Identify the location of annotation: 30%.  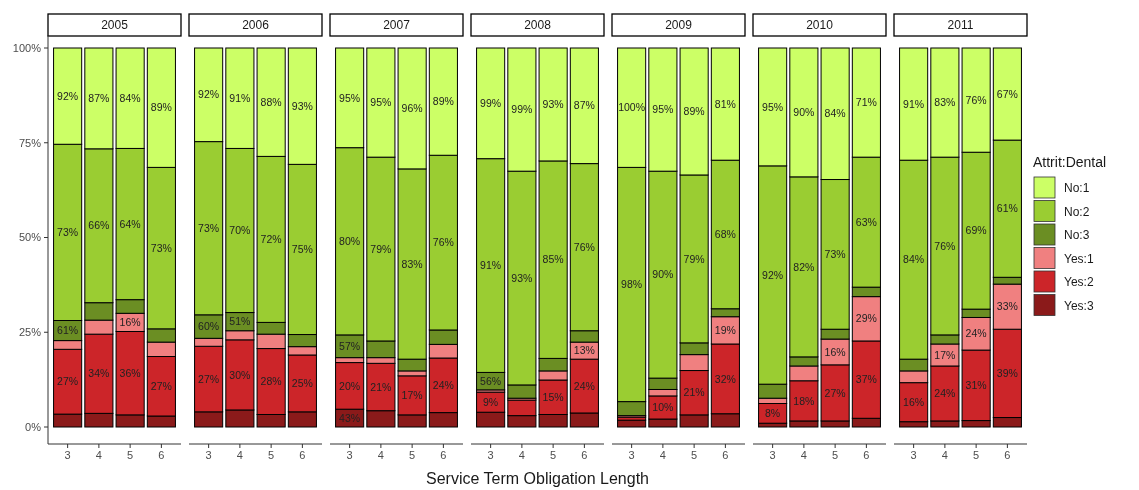
(240, 374).